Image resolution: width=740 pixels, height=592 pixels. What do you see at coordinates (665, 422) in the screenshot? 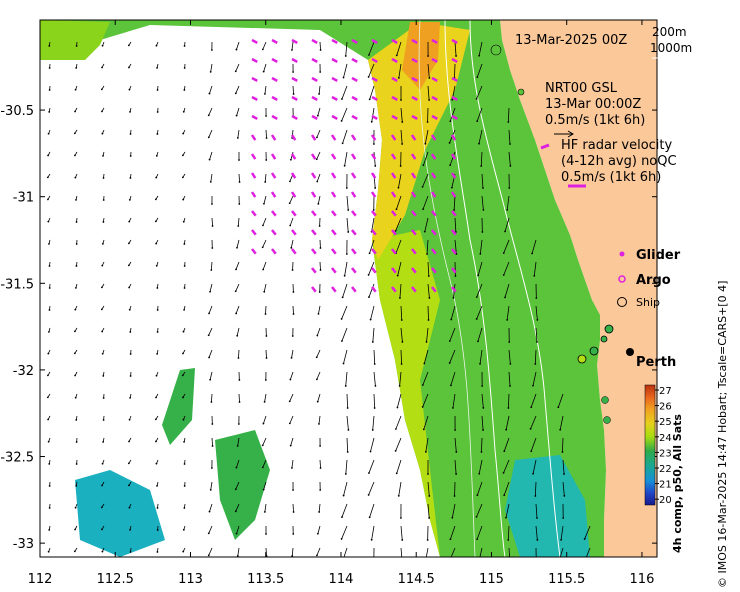
I see `colorbar-tick-label: 25` at bounding box center [665, 422].